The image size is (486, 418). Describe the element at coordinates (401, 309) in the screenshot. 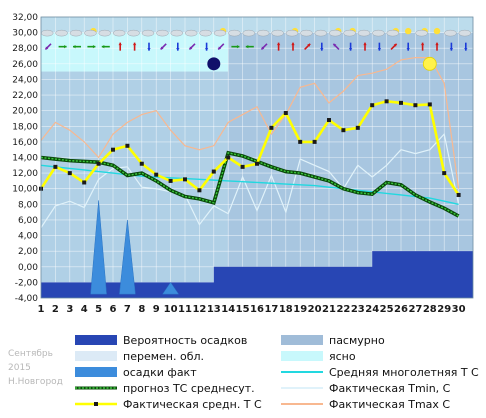

I see `x-tick-label: 26` at that location.